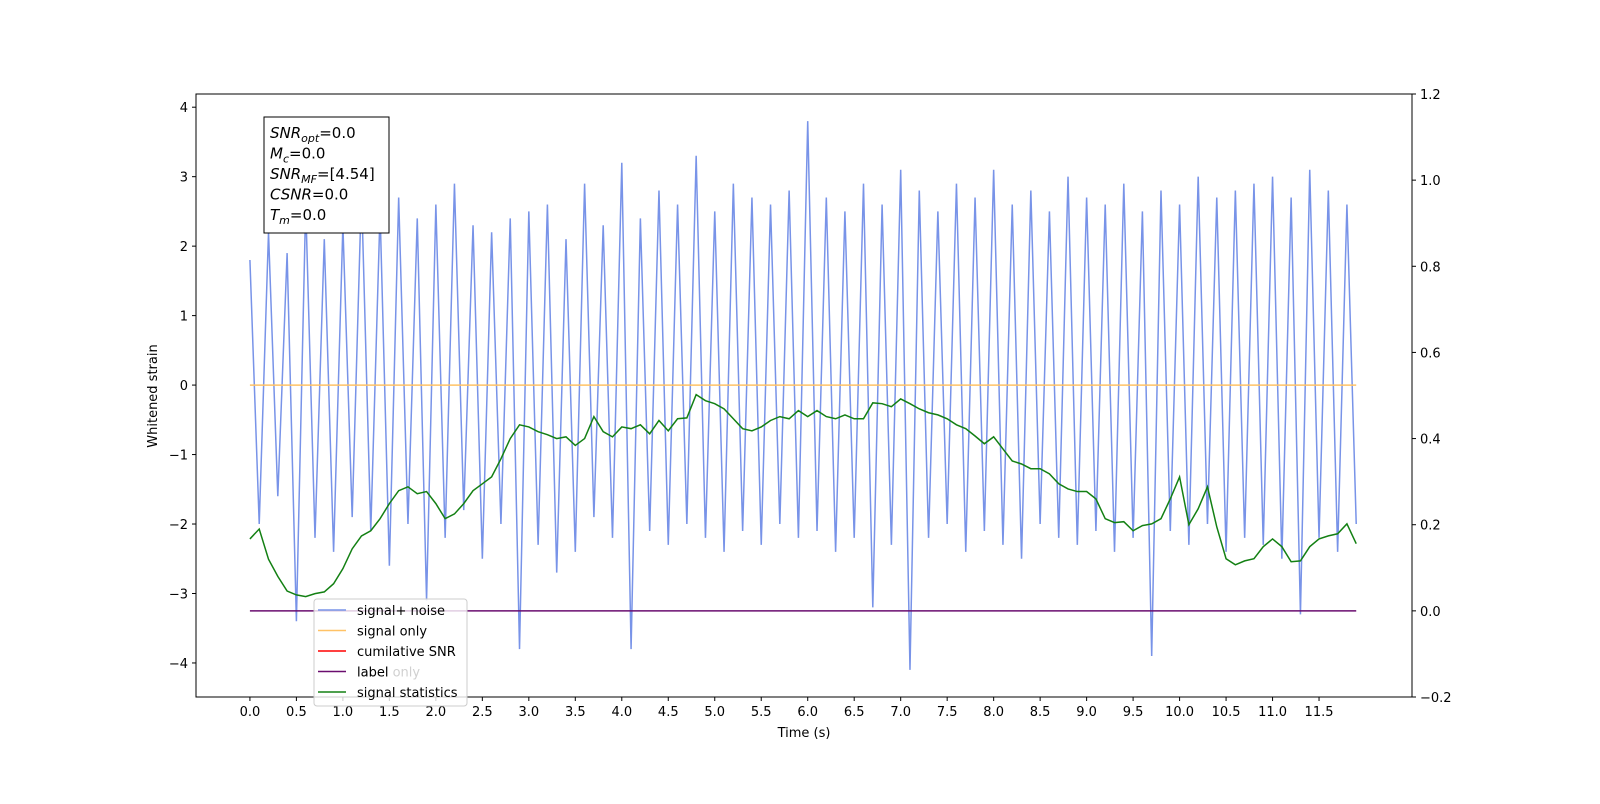  Describe the element at coordinates (310, 138) in the screenshot. I see `annotation-subscript: opt` at that location.